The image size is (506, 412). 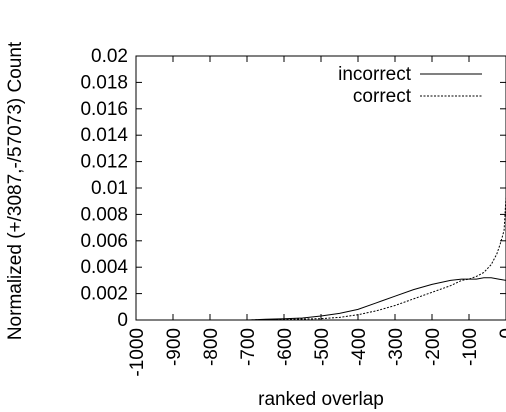 What do you see at coordinates (396, 347) in the screenshot?
I see `x-tick-label: -300` at bounding box center [396, 347].